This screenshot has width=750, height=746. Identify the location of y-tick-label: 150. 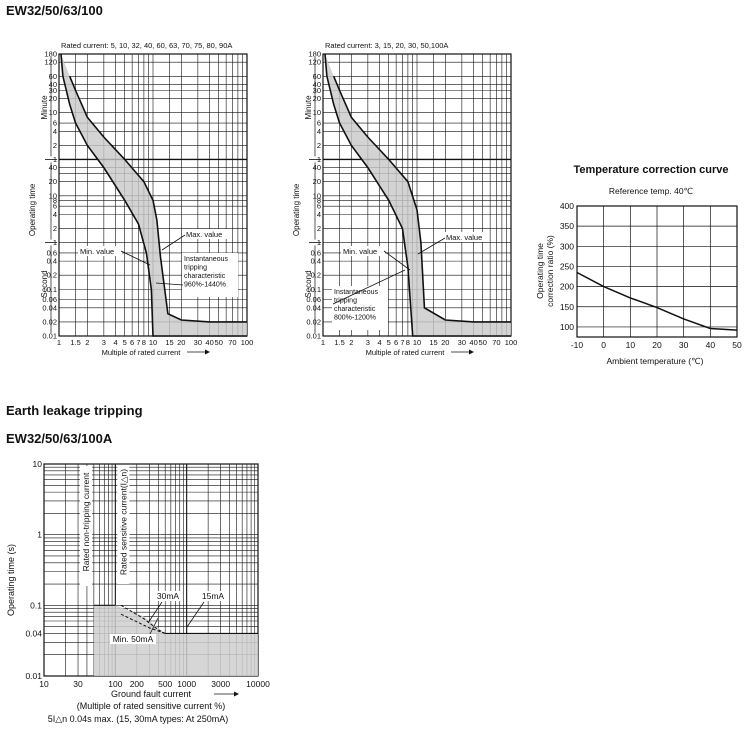
(567, 307).